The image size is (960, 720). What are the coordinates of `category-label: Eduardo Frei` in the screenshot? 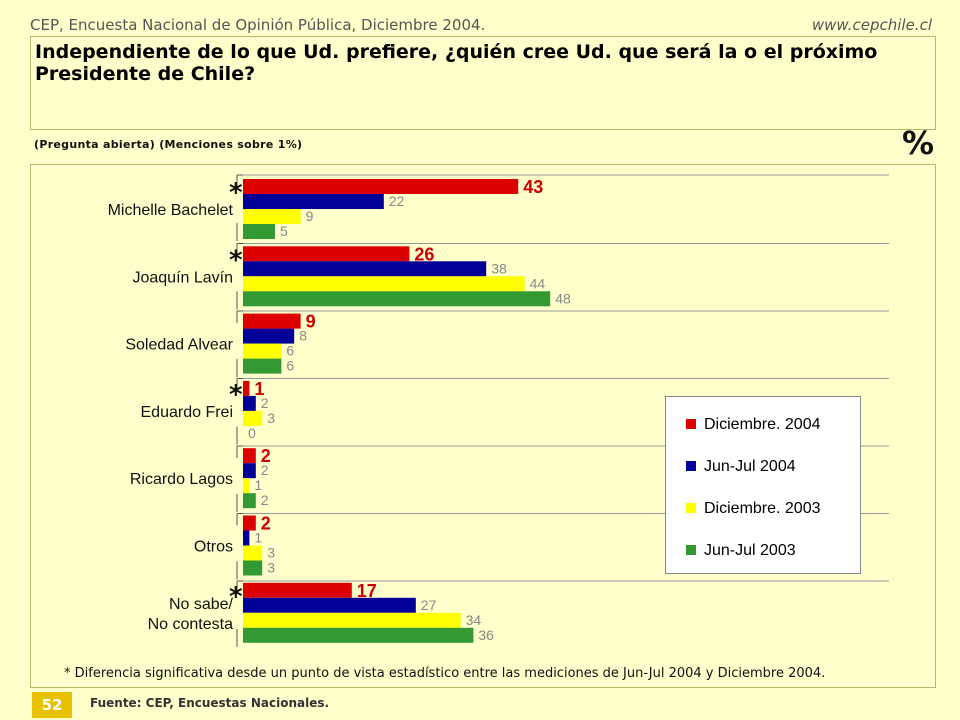 It's located at (187, 412).